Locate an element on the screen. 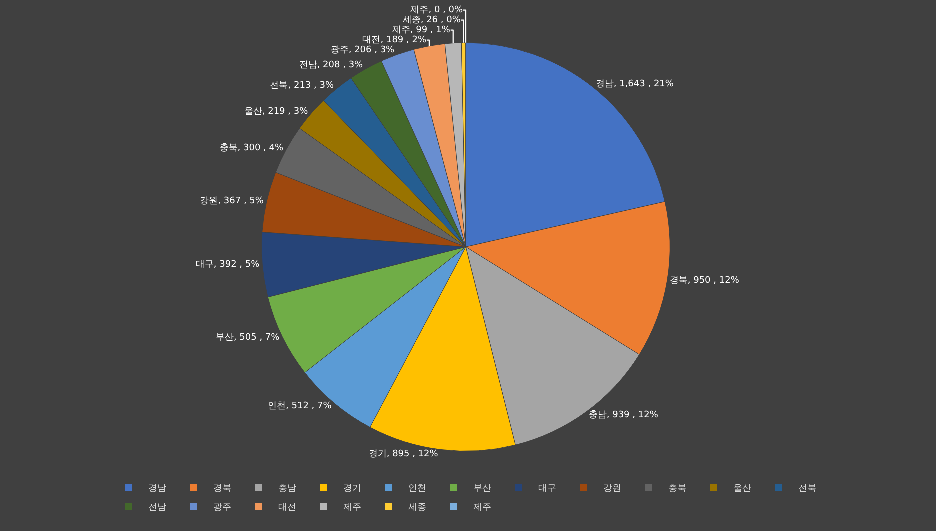 Image resolution: width=936 pixels, height=531 pixels. legend-label: 전북 is located at coordinates (807, 489).